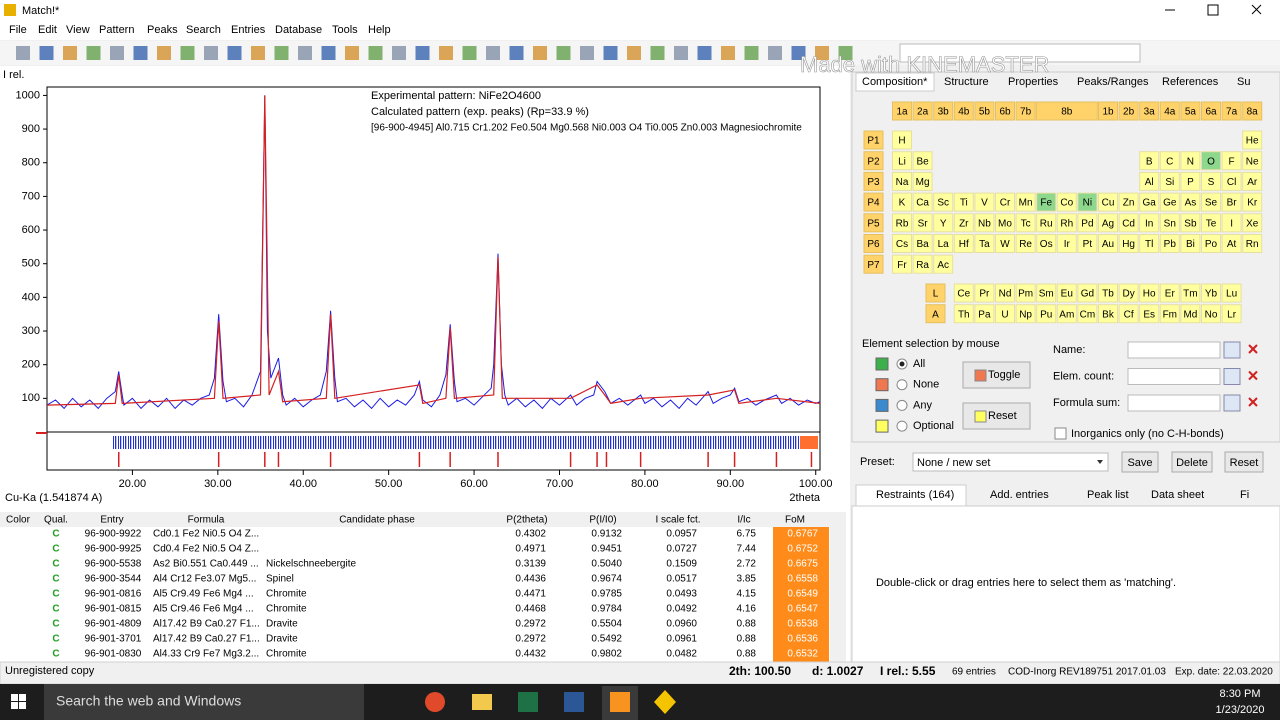  I want to click on element: Yb, so click(1211, 294).